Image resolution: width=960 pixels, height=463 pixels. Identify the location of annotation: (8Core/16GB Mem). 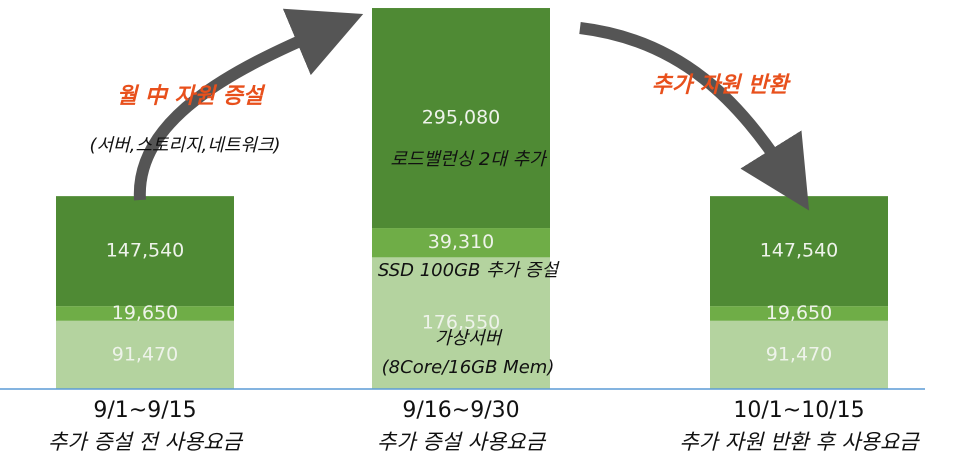
(468, 367).